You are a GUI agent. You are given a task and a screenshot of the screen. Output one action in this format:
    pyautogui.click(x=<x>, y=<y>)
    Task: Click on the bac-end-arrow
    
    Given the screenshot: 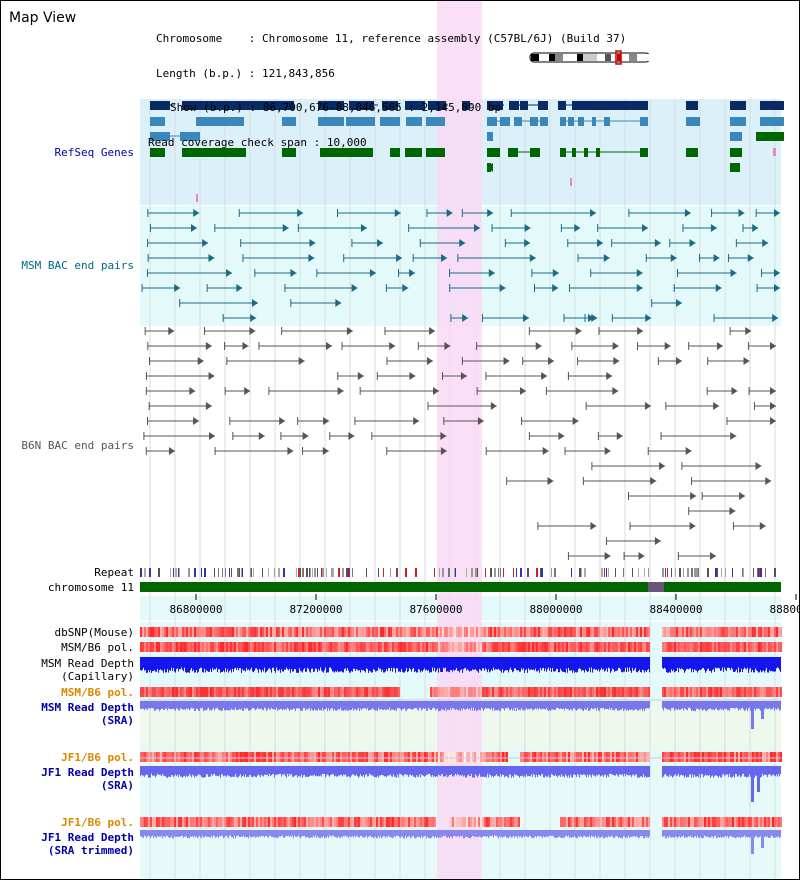 What is the action you would take?
    pyautogui.click(x=338, y=303)
    